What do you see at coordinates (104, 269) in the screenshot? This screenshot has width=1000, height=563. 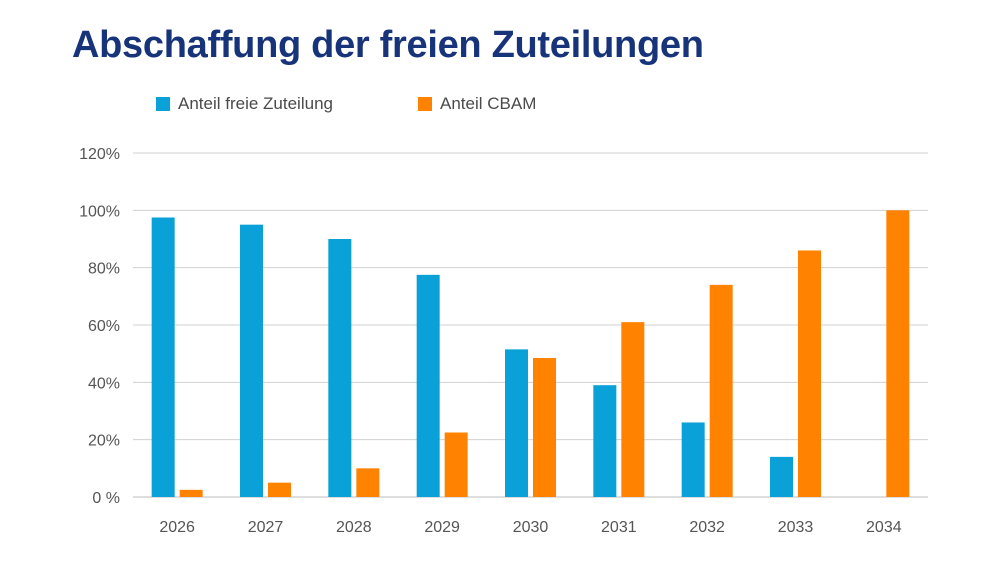 I see `y-tick-label-80: 80%` at bounding box center [104, 269].